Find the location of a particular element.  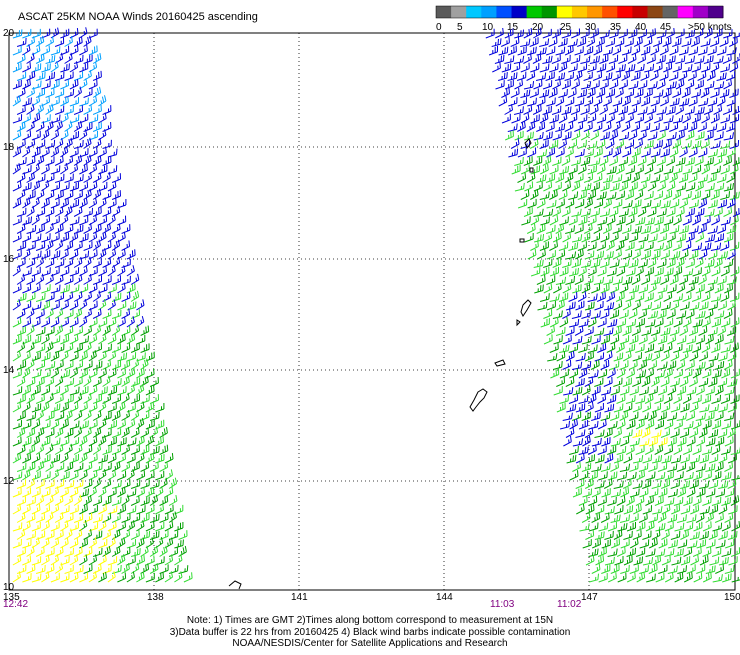

map-title: ASCAT 25KM NOAA Winds 20160425 ascending is located at coordinates (138, 17).